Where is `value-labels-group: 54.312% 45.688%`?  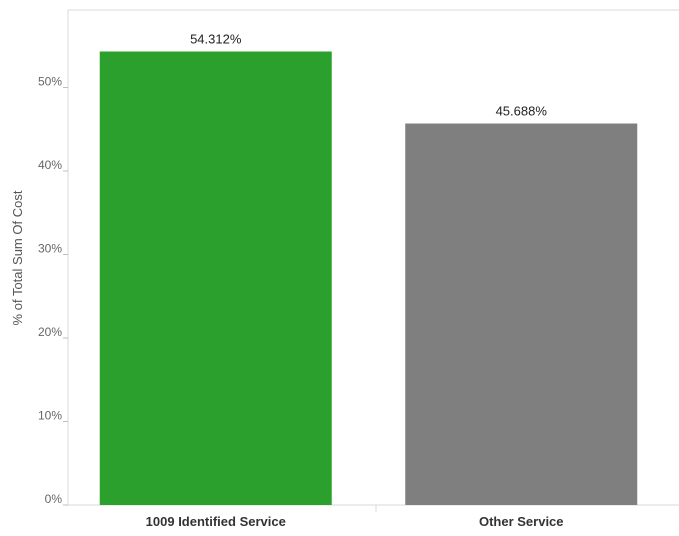
value-labels-group: 54.312% 45.688% is located at coordinates (368, 74).